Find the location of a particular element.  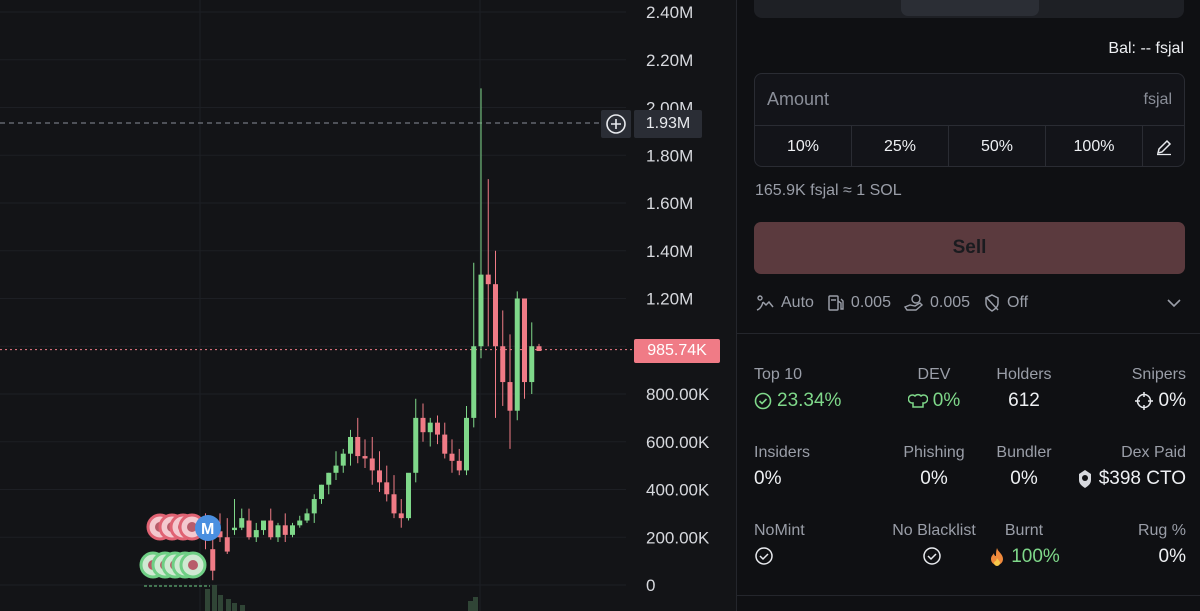

tab-active is located at coordinates (970, 8).